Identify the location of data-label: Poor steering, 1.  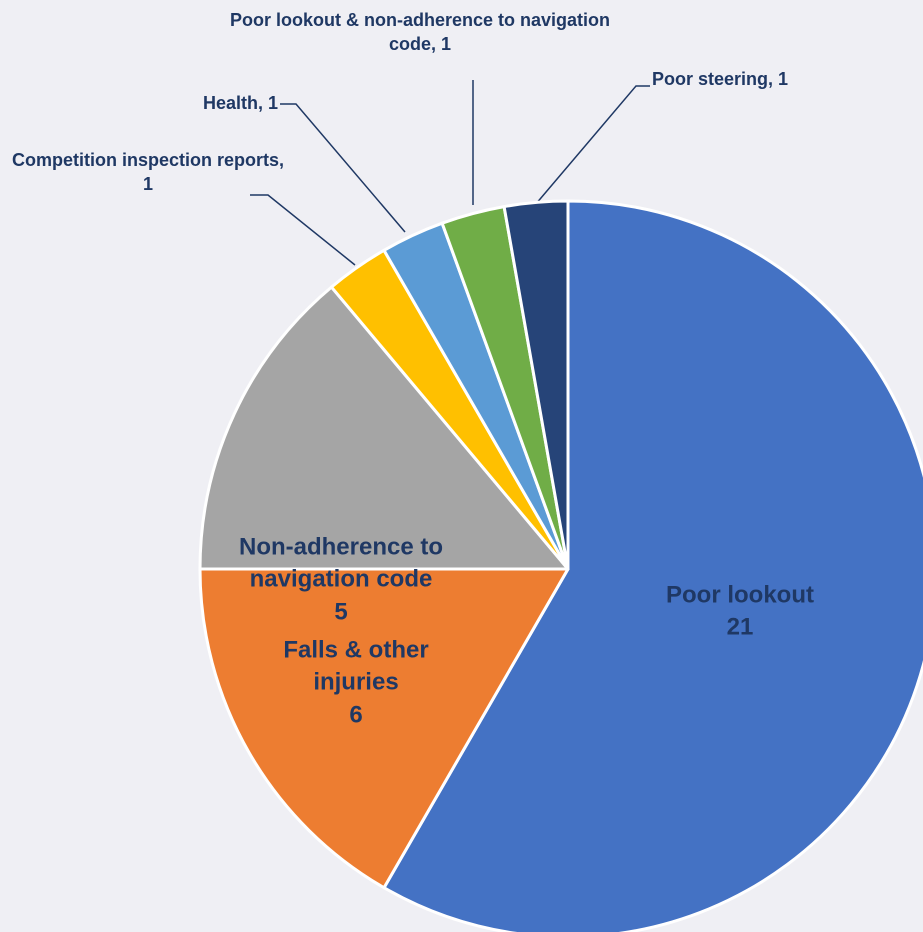
(782, 79).